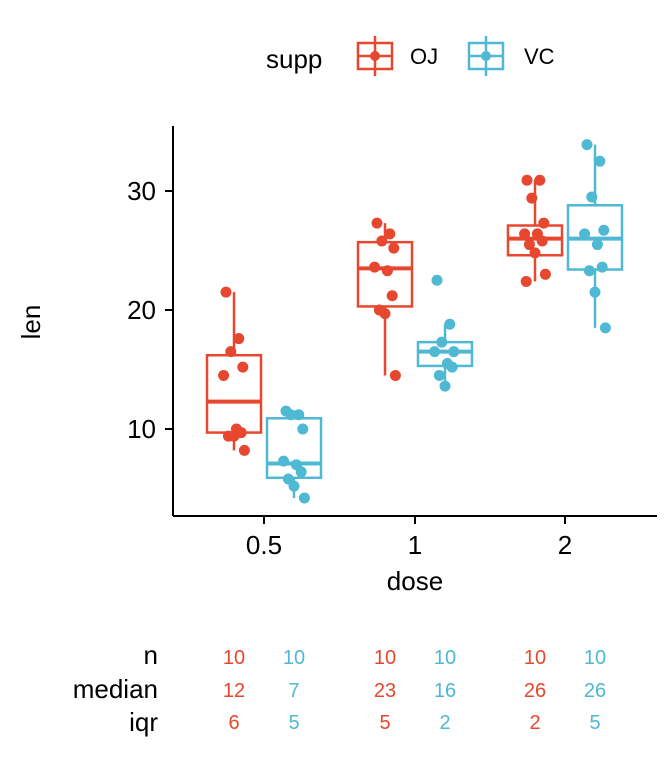 The image size is (672, 768). I want to click on box-body, so click(234, 393).